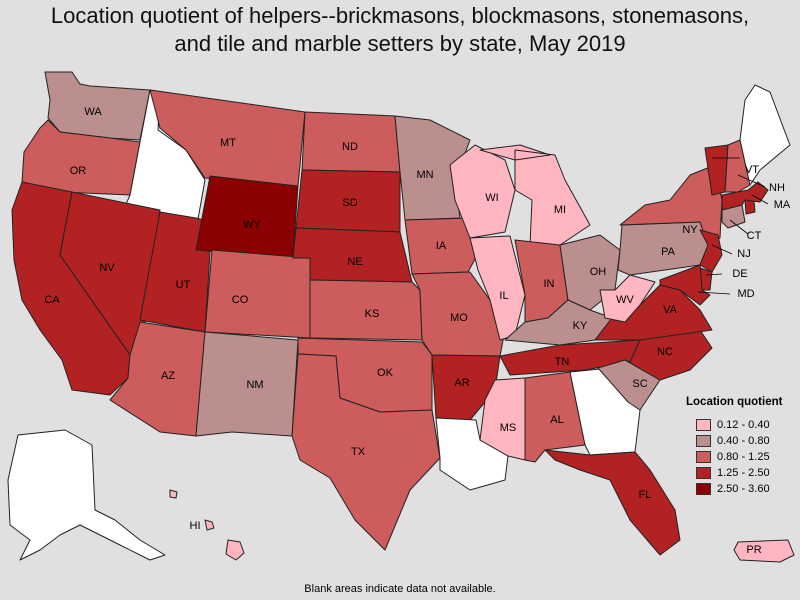 The height and width of the screenshot is (600, 800). Describe the element at coordinates (354, 262) in the screenshot. I see `state-label-ne: NE` at that location.